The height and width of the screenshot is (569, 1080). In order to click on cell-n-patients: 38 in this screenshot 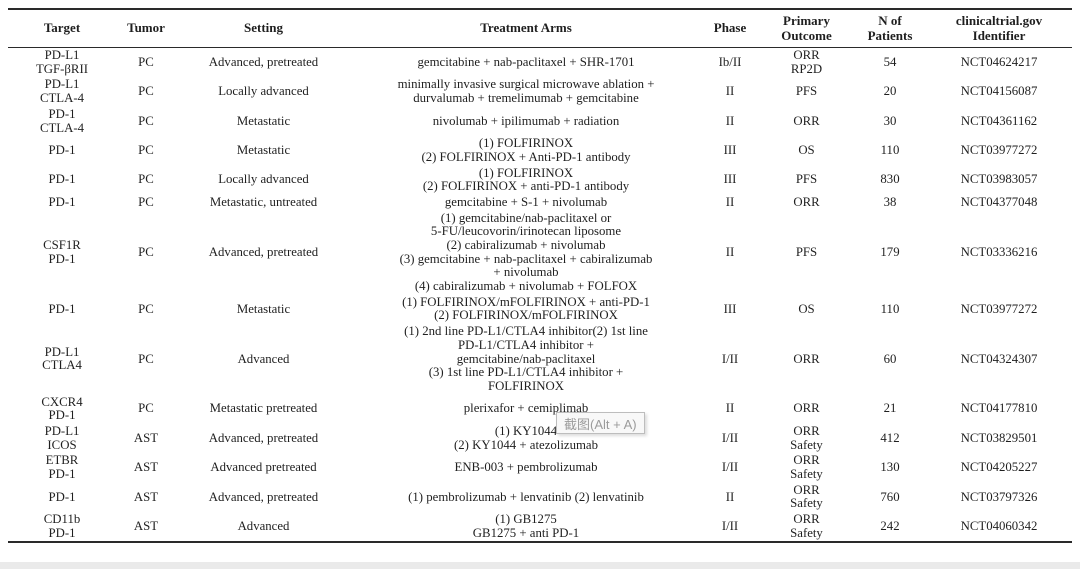, I will do `click(890, 201)`.